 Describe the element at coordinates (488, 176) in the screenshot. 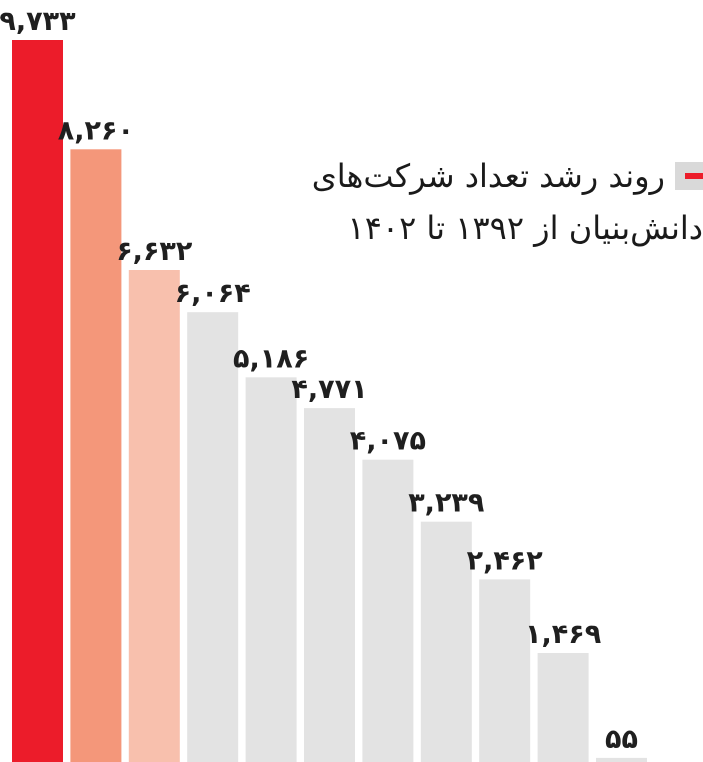

I see `chart-title-line-1: روند رشد تعداد شرکت‌های` at that location.